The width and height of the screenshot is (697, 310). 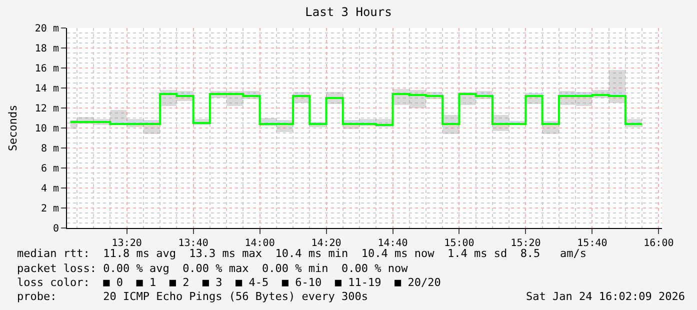 I want to click on text: probe: 20 ICMP Echo Pings (56 Bytes) every 300s, so click(x=192, y=296).